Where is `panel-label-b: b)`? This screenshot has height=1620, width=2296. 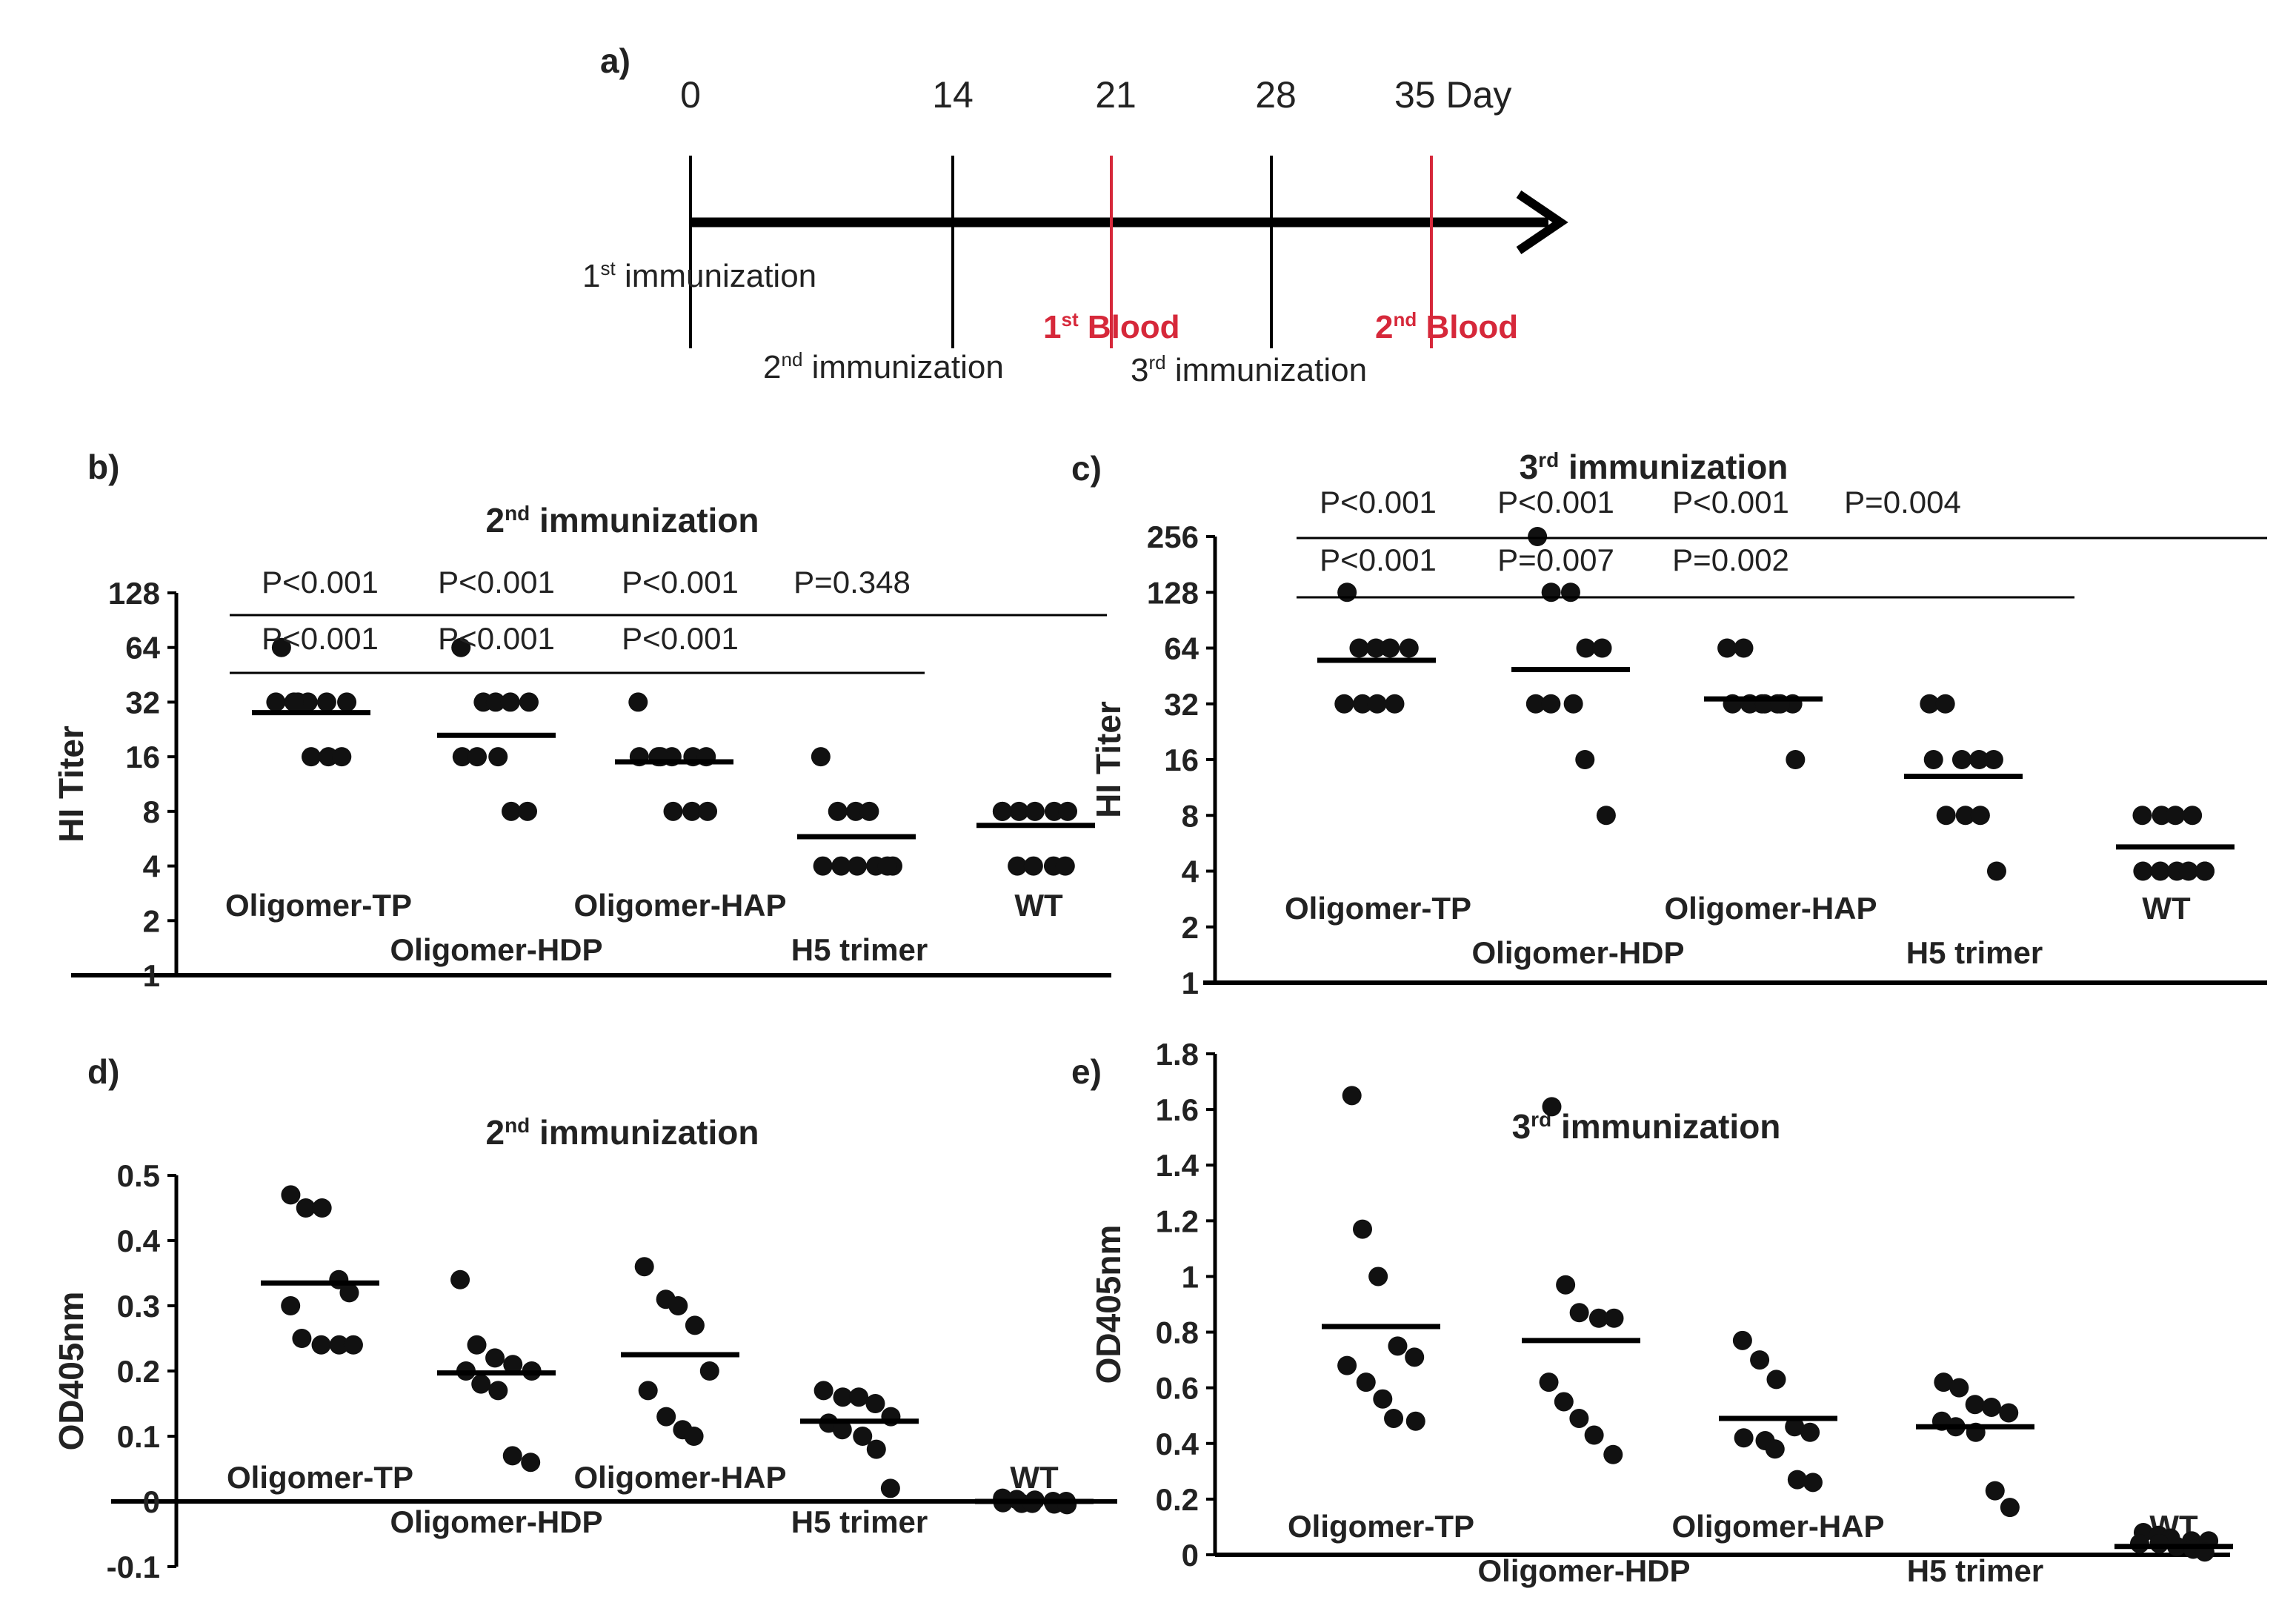 panel-label-b: b) is located at coordinates (103, 467).